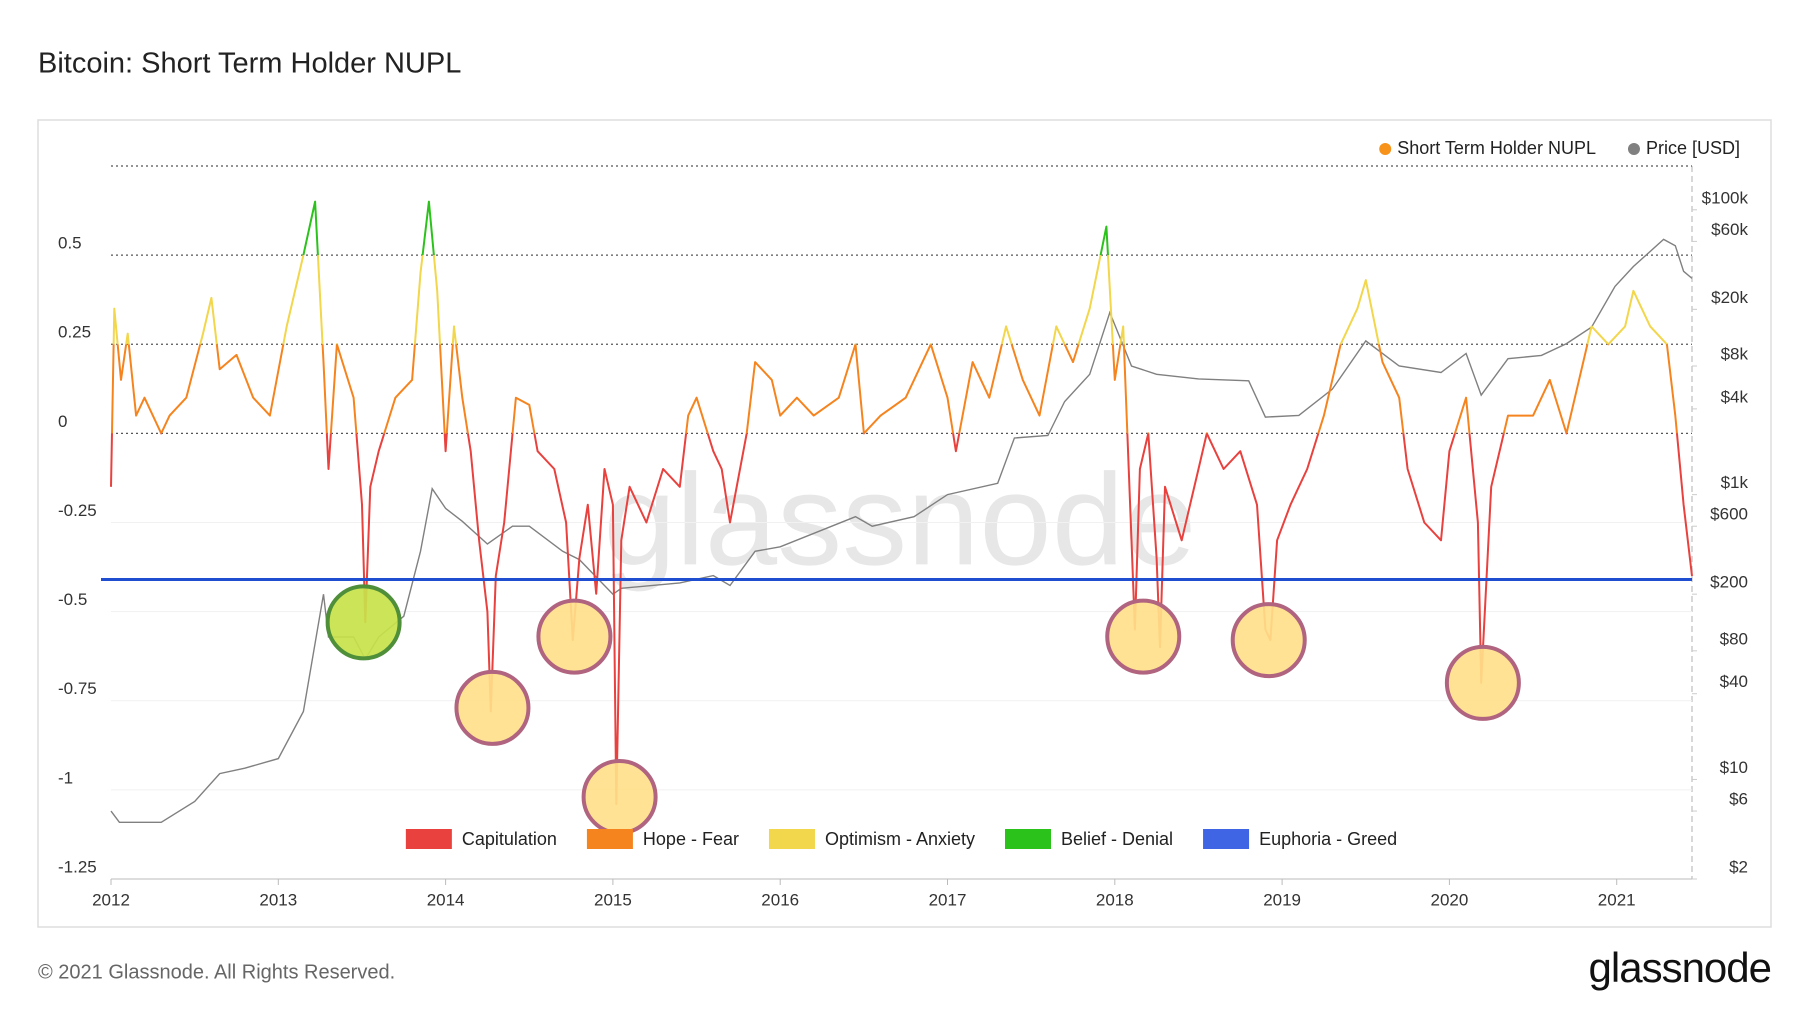 This screenshot has height=1012, width=1800. Describe the element at coordinates (77, 866) in the screenshot. I see `y-tick-label: -1.25` at that location.